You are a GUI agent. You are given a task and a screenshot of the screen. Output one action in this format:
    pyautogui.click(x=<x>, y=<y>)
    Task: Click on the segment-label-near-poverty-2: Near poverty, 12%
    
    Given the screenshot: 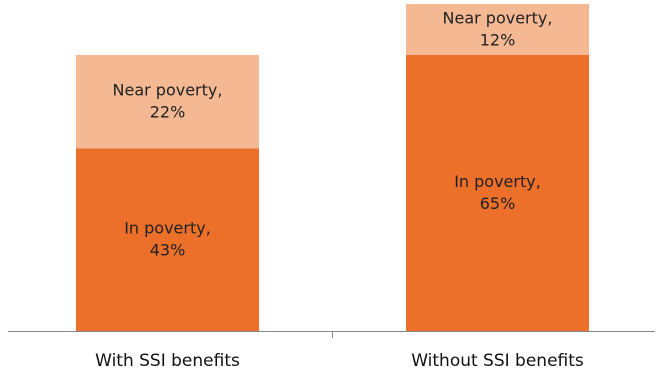 What is the action you would take?
    pyautogui.click(x=498, y=28)
    